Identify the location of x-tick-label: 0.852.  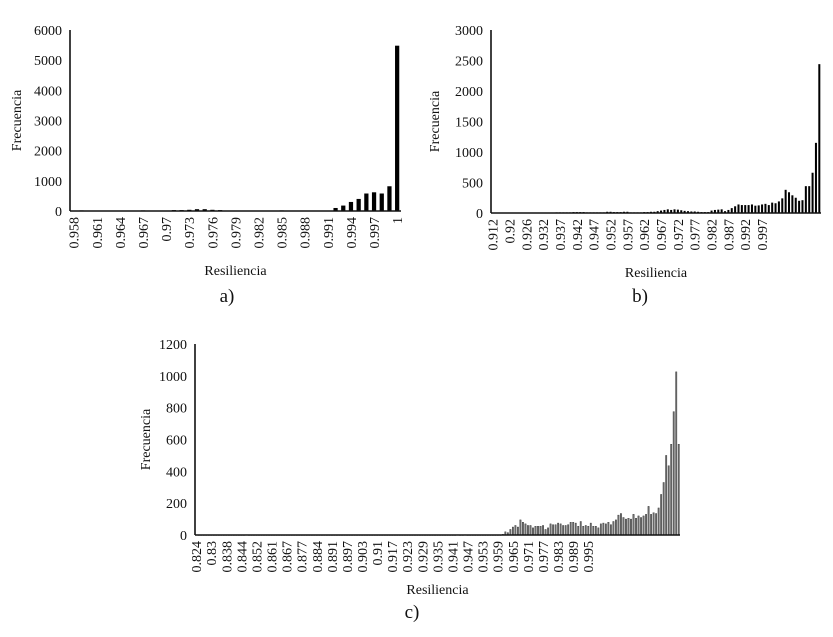
(257, 557).